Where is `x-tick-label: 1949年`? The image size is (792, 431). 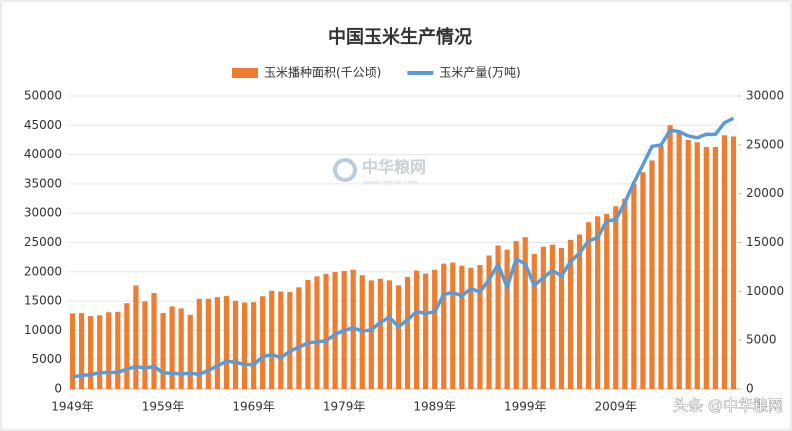 x-tick-label: 1949年 is located at coordinates (72, 407).